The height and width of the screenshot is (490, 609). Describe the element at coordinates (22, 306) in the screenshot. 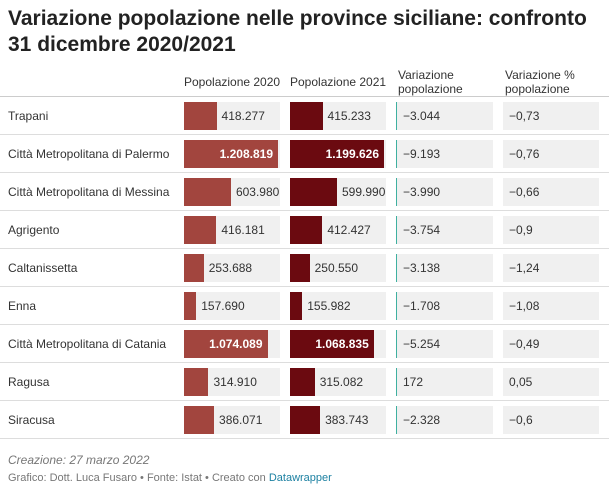

I see `row-label: Enna` at that location.